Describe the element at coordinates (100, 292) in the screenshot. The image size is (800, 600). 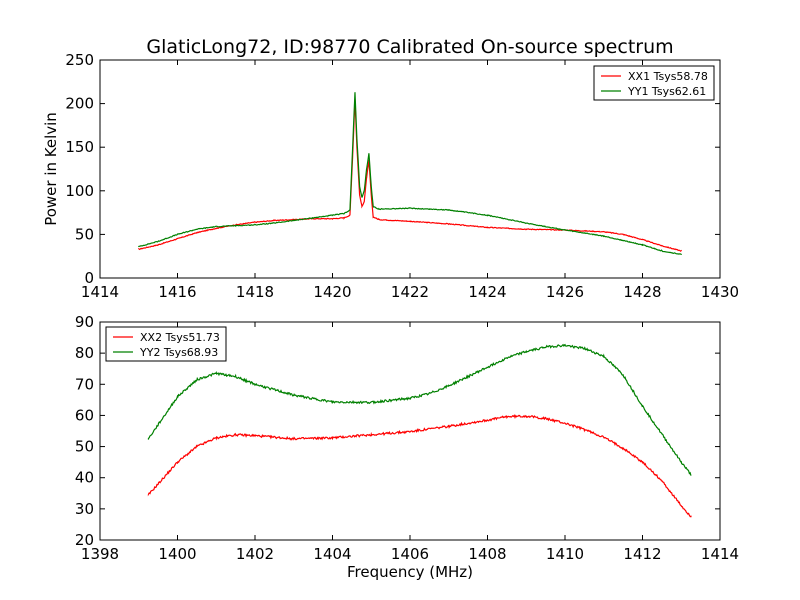
I see `top-x-tick-label: 1414` at that location.